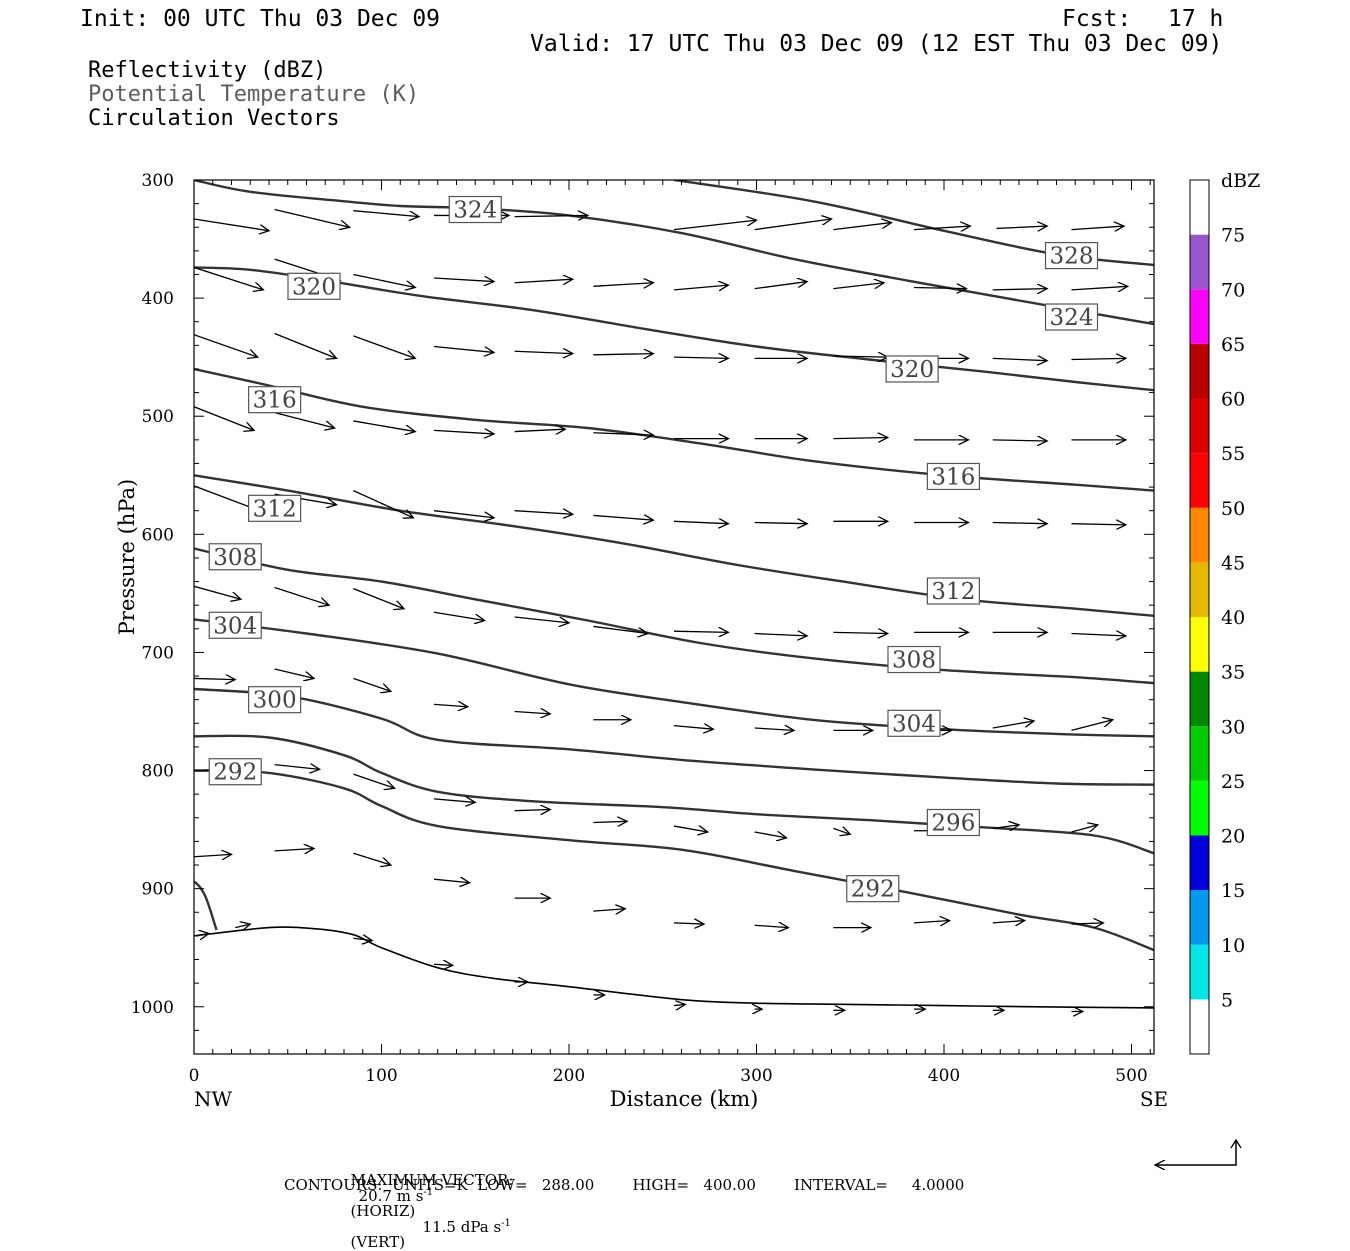  I want to click on contour-label-292: 292, so click(873, 890).